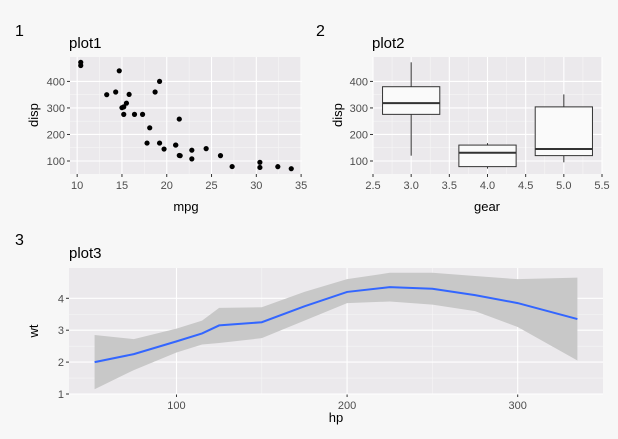 This screenshot has width=618, height=439. I want to click on x-tick-label: 100, so click(176, 406).